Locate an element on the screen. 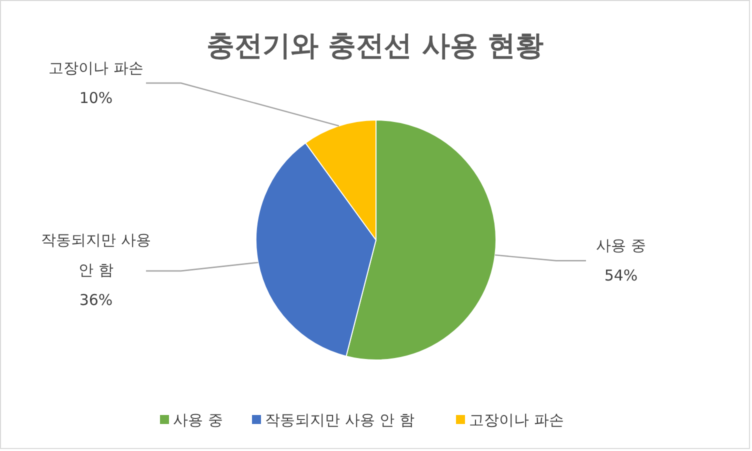 Image resolution: width=752 pixels, height=451 pixels. data-label: 36% is located at coordinates (96, 299).